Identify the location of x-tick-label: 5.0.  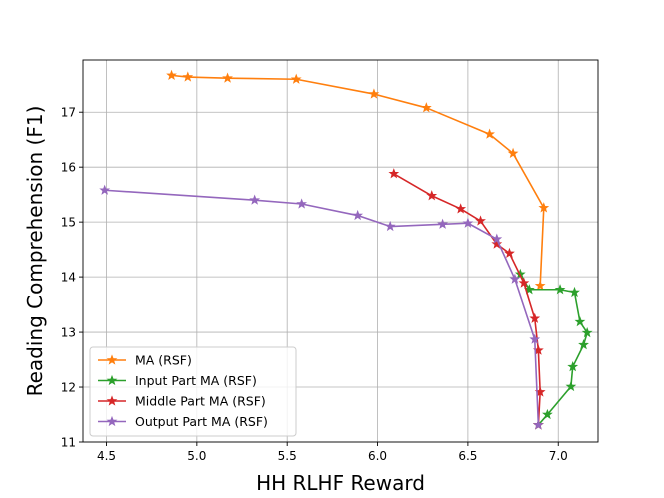
(196, 456).